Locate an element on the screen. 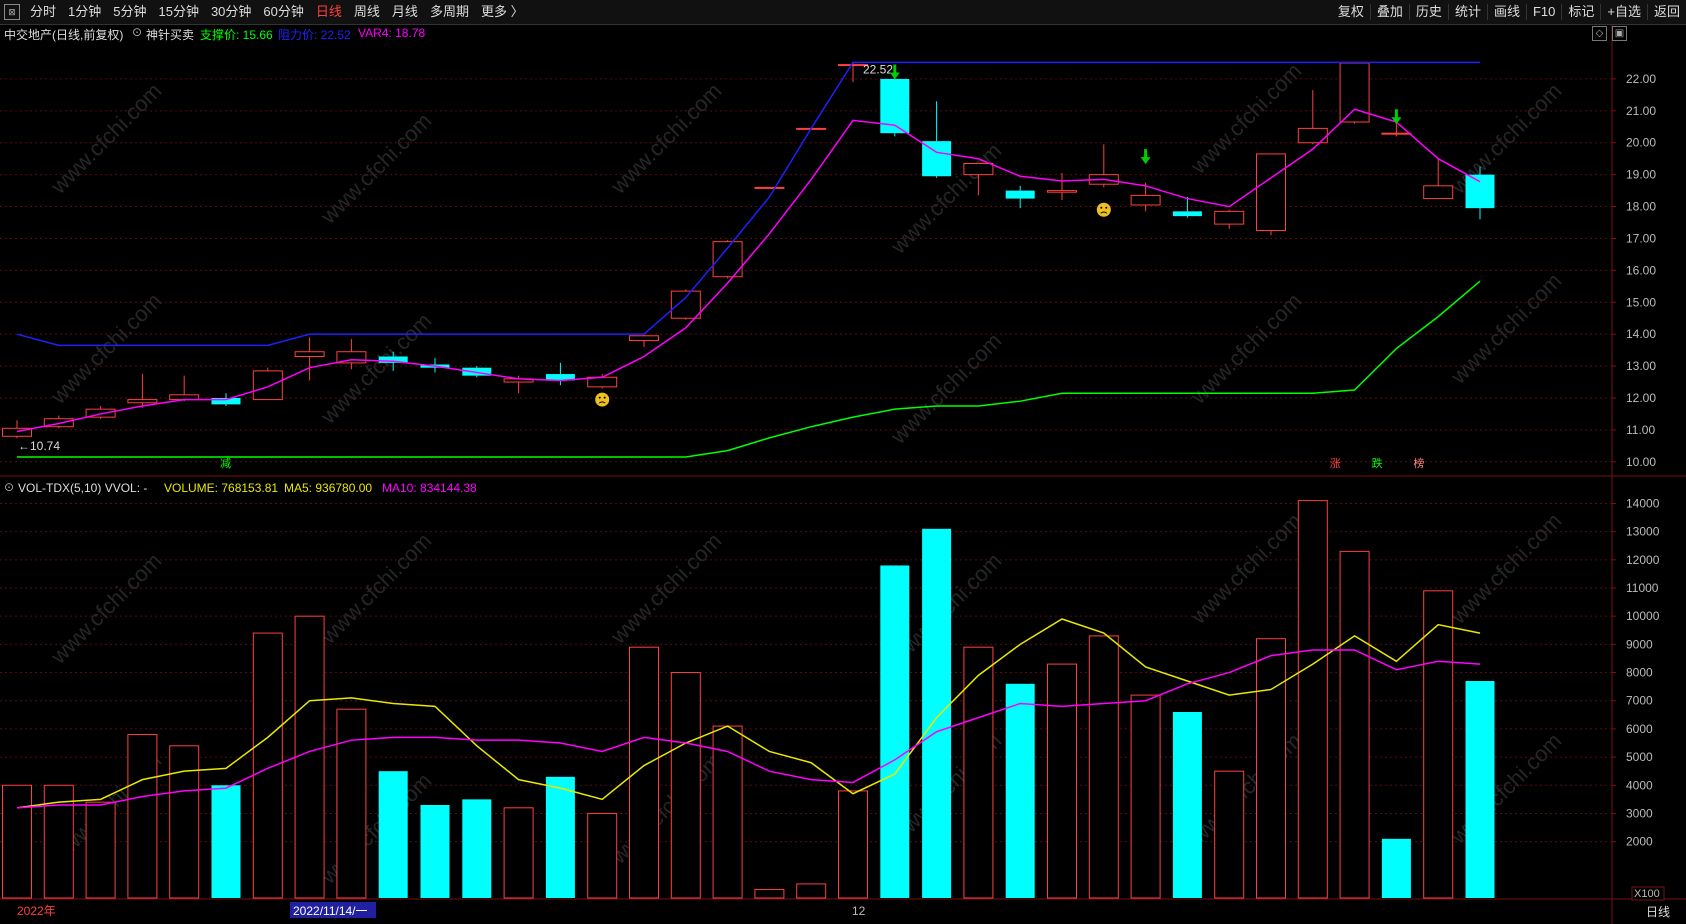 The image size is (1686, 924). toolbar-action-5: F10 is located at coordinates (1544, 11).